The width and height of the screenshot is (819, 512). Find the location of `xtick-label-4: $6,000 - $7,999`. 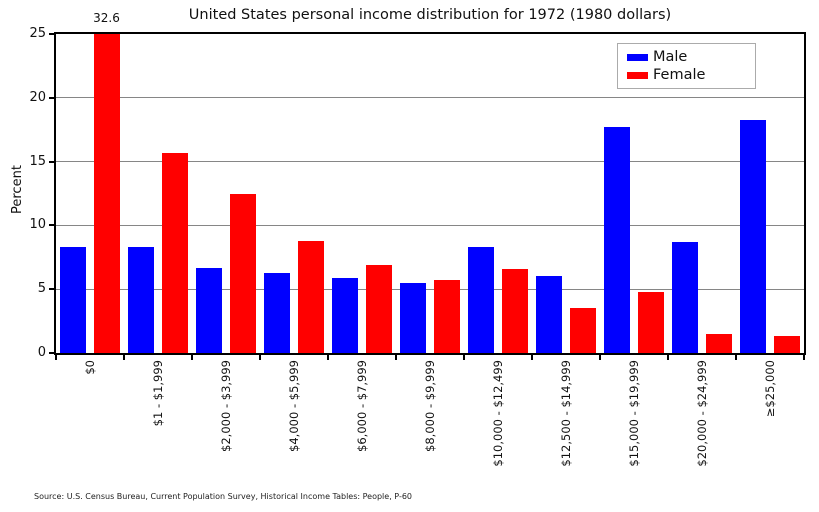

xtick-label-4: $6,000 - $7,999 is located at coordinates (362, 406).